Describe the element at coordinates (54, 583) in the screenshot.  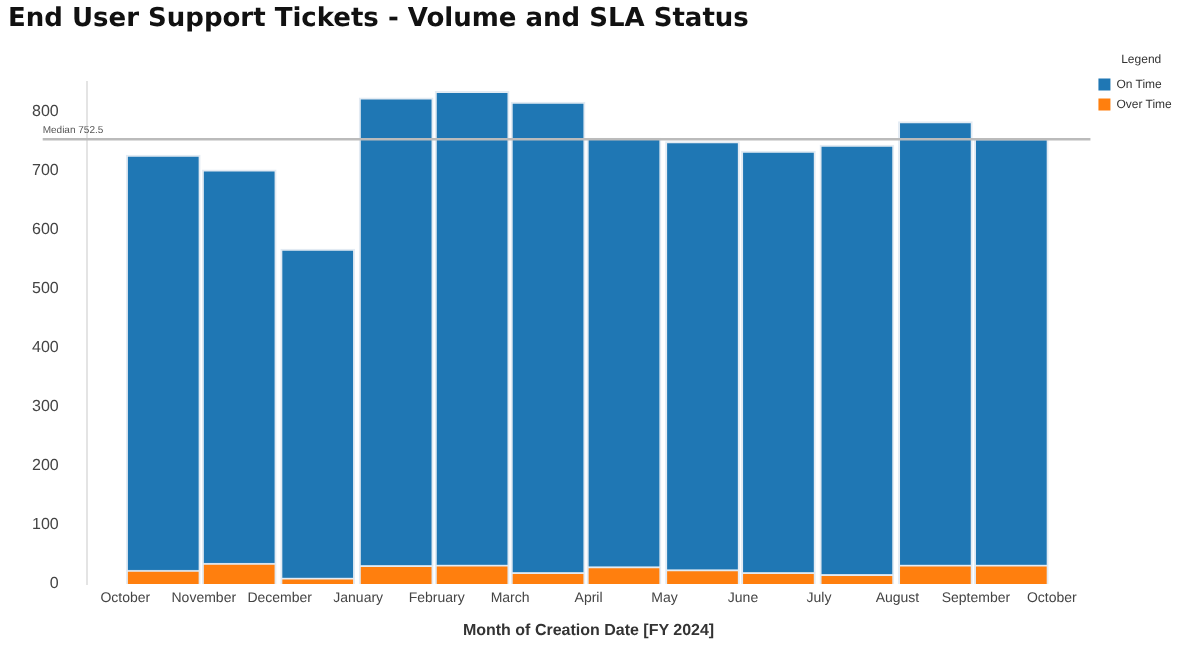
I see `y-tick-label: 0` at that location.